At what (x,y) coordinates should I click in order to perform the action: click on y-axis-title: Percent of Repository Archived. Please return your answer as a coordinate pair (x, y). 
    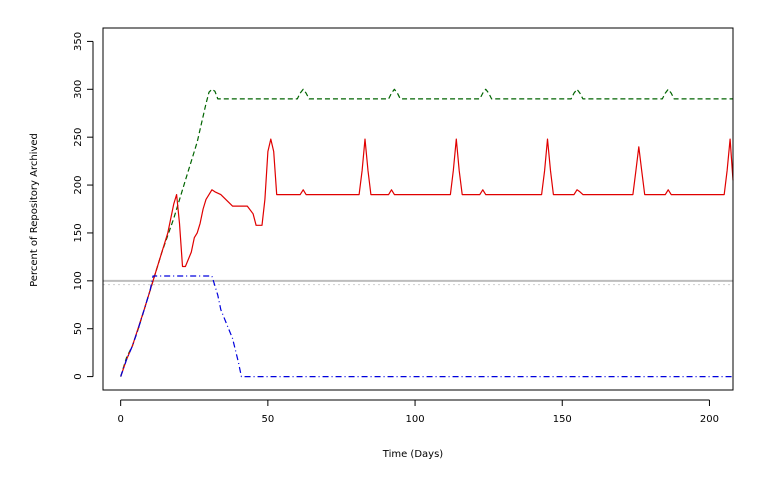
    Looking at the image, I should click on (34, 210).